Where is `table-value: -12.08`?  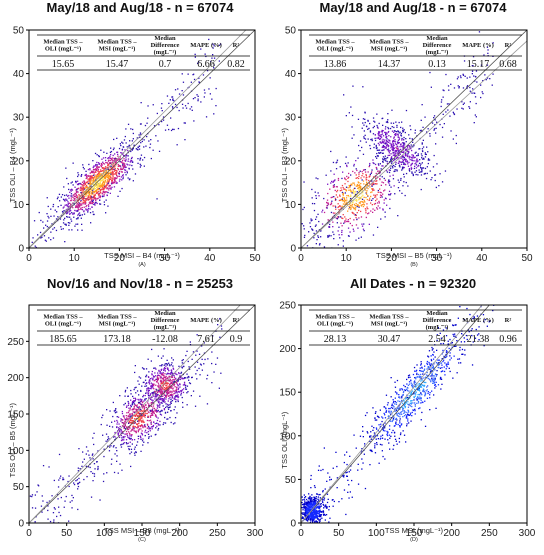 table-value: -12.08 is located at coordinates (165, 339).